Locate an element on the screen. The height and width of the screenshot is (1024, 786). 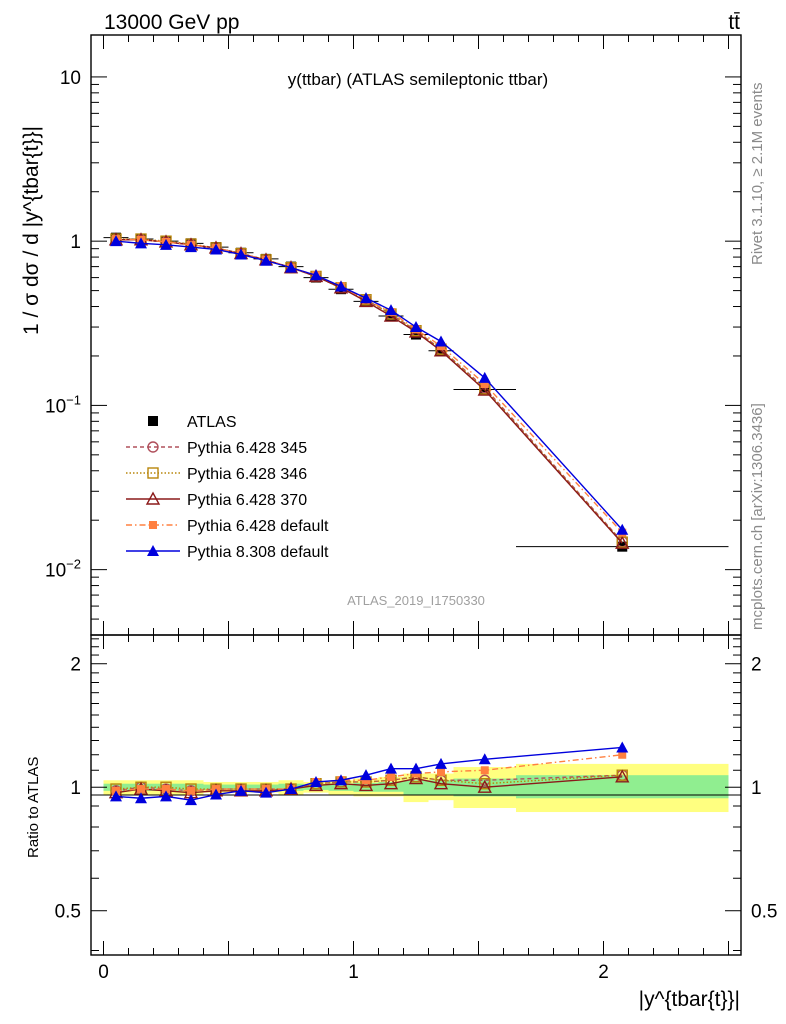
legend-item-pythia-6-428-370: Pythia 6.428 370 is located at coordinates (216, 500).